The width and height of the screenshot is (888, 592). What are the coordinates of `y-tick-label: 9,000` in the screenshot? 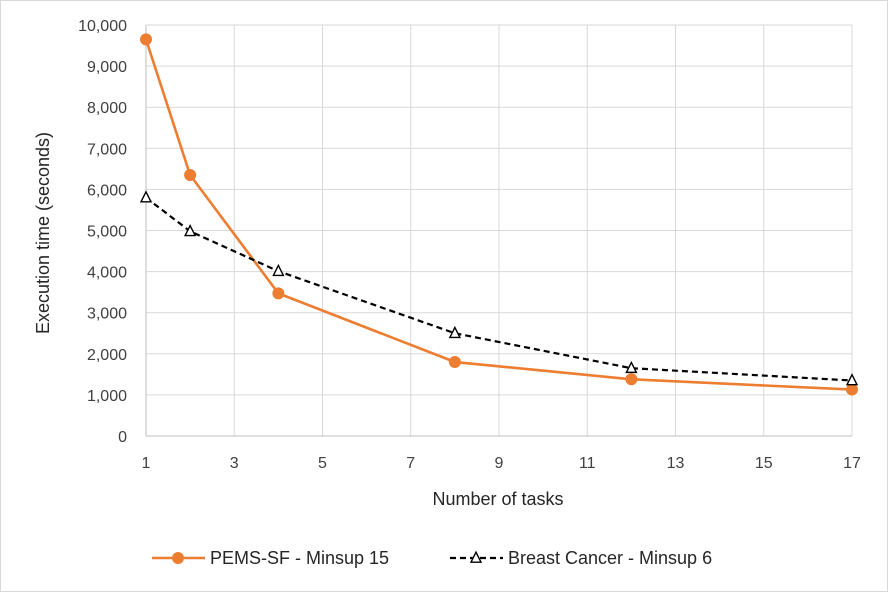 It's located at (107, 67).